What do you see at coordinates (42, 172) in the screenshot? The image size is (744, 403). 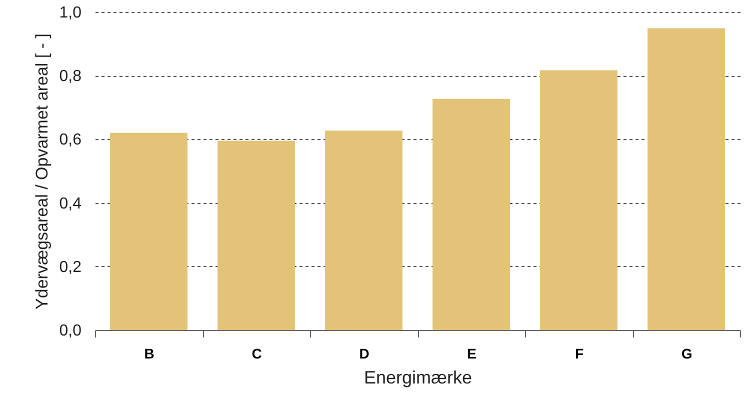 I see `y-axis-title: Ydervægsareal / Opvarmet areal [ - ]` at bounding box center [42, 172].